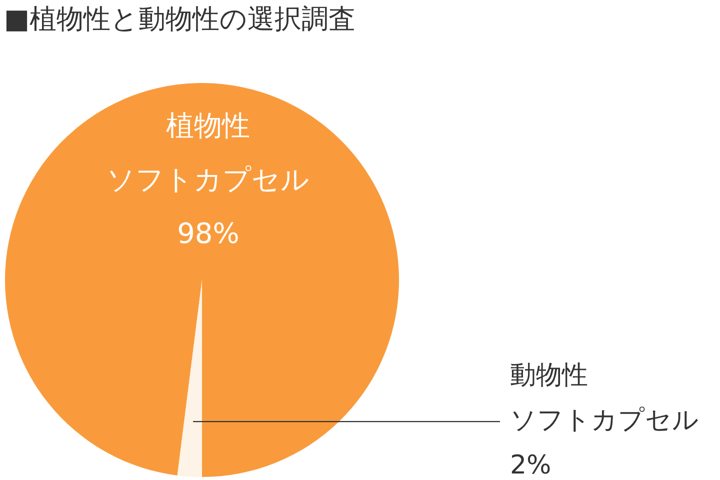  I want to click on chart-title: ■植物性と動物性の選択調査, so click(180, 20).